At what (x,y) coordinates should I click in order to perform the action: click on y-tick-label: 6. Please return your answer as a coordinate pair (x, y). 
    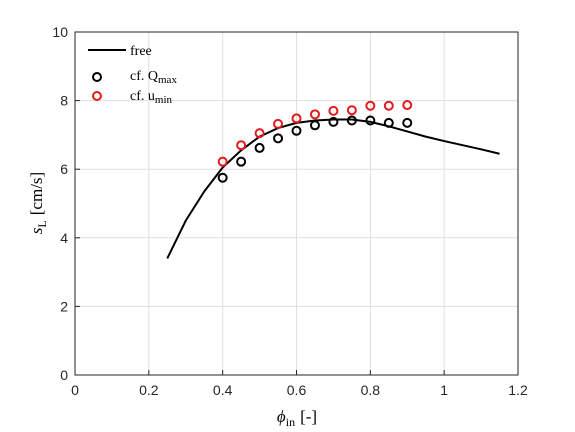
    Looking at the image, I should click on (64, 169).